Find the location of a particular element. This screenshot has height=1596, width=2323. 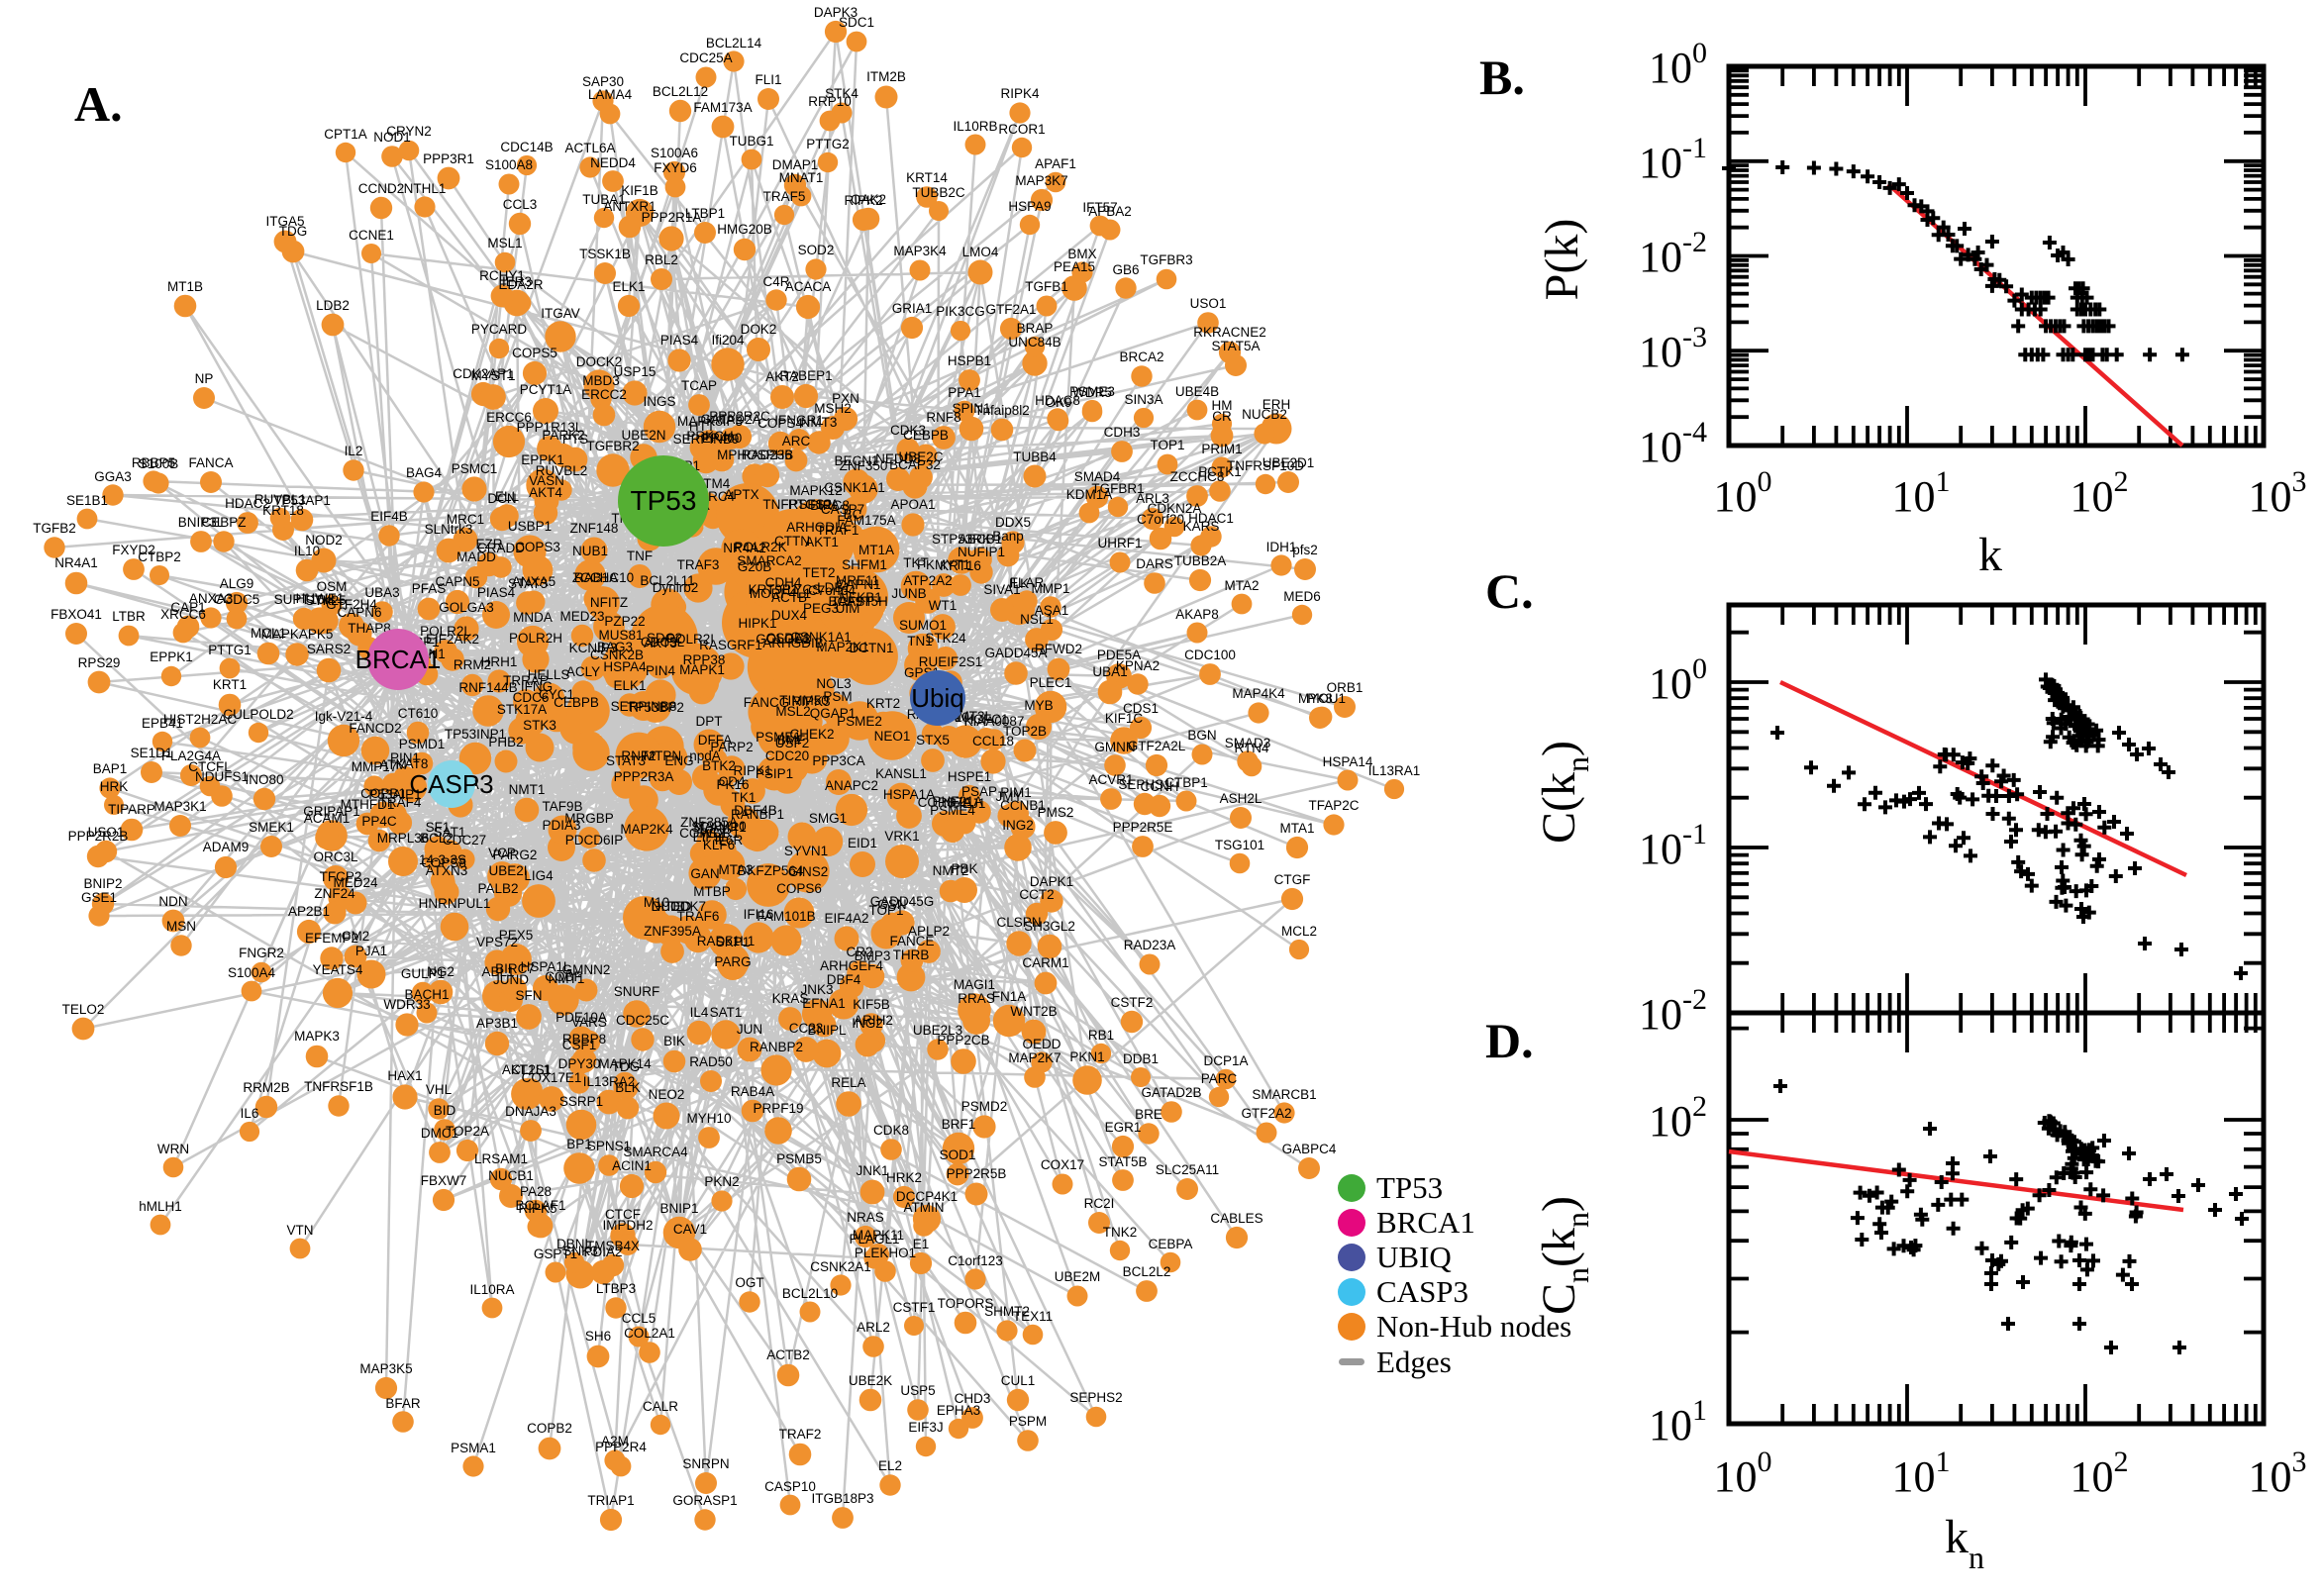

svg-text: KRT14 is located at coordinates (927, 177).